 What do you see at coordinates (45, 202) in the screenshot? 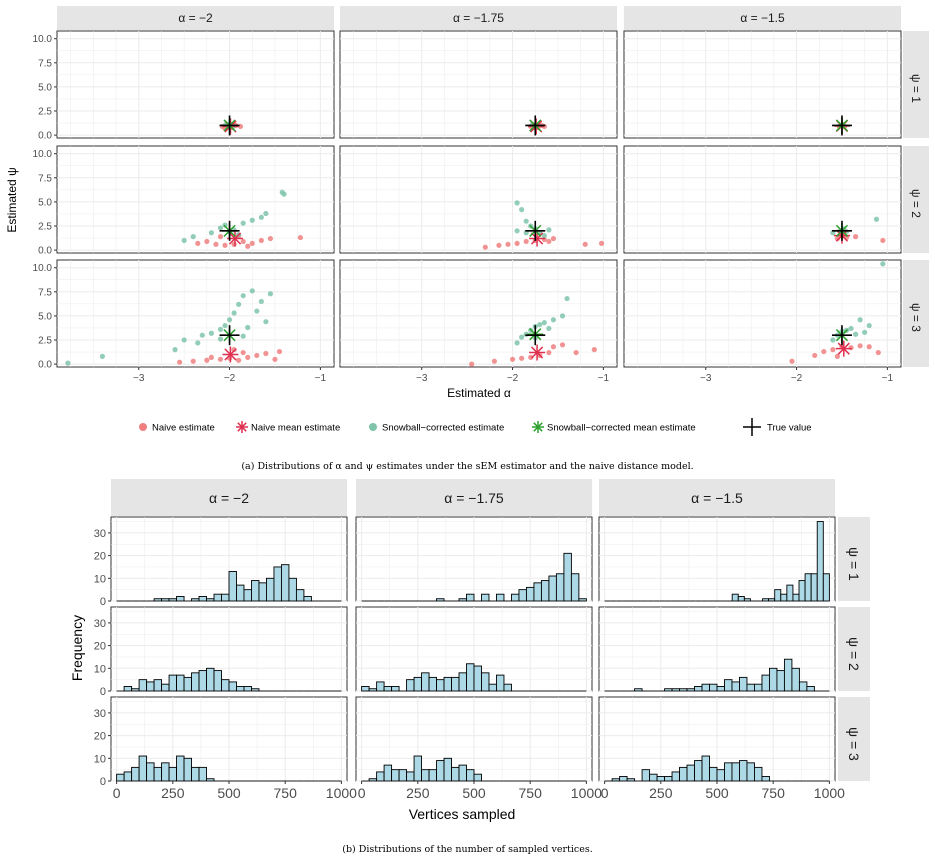
I see `y-tick-label: 5.0` at bounding box center [45, 202].